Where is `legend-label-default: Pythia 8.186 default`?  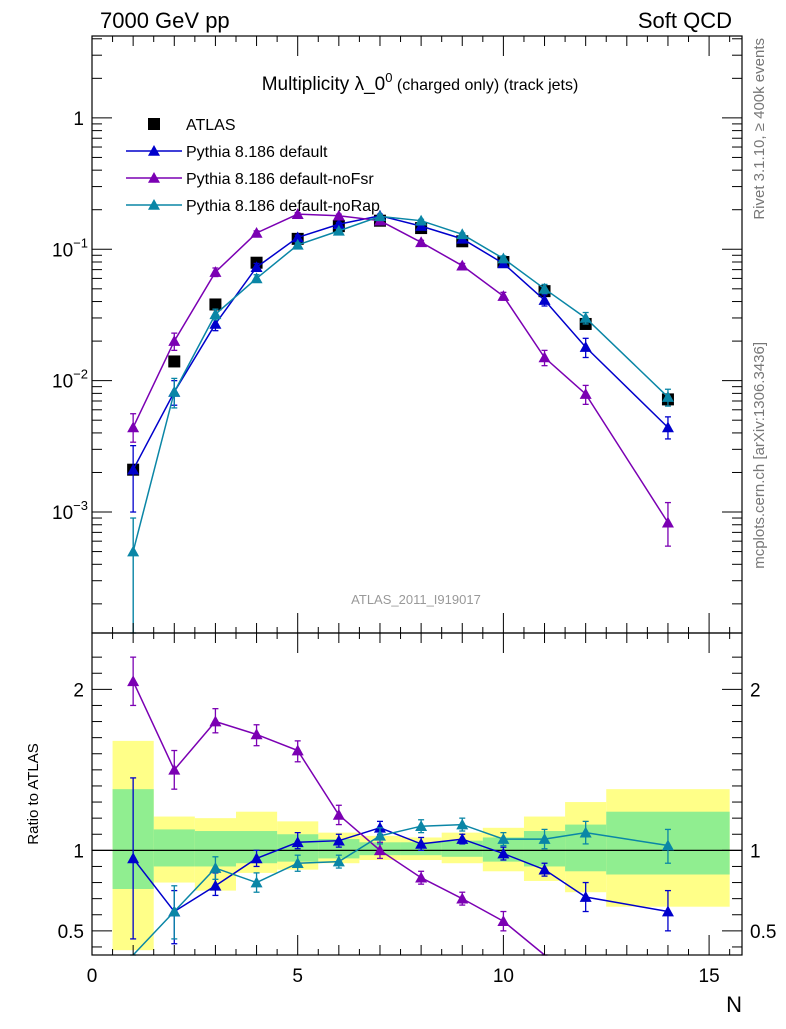 legend-label-default: Pythia 8.186 default is located at coordinates (257, 152).